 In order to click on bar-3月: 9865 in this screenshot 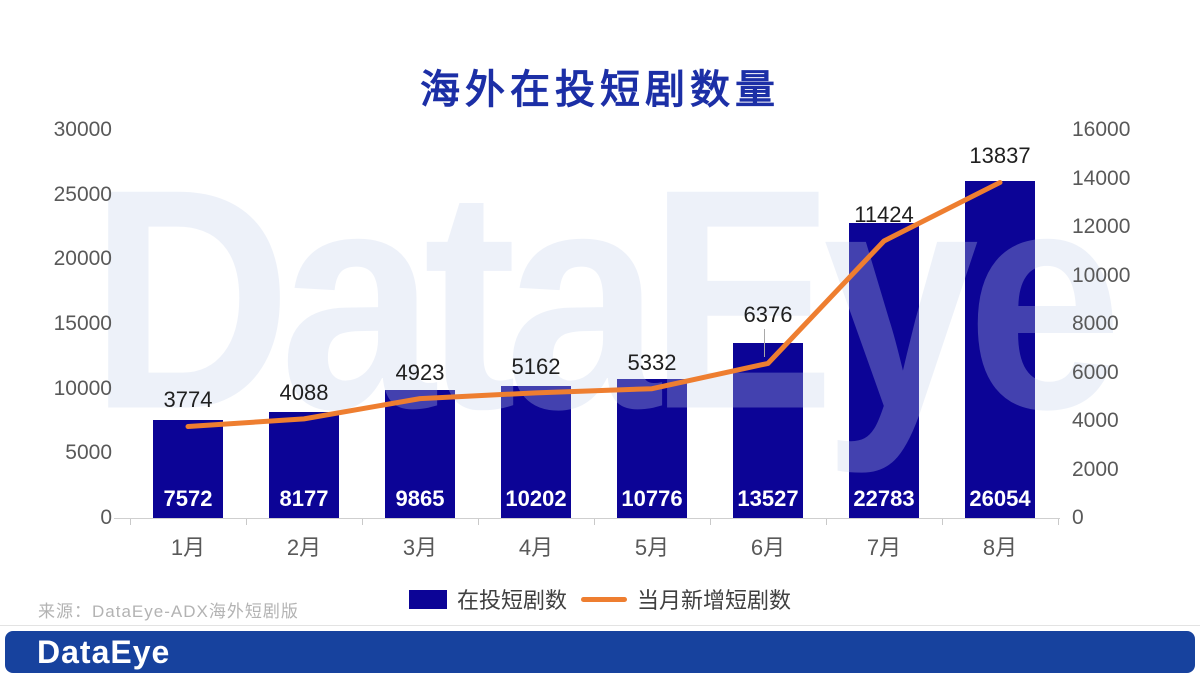, I will do `click(420, 454)`.